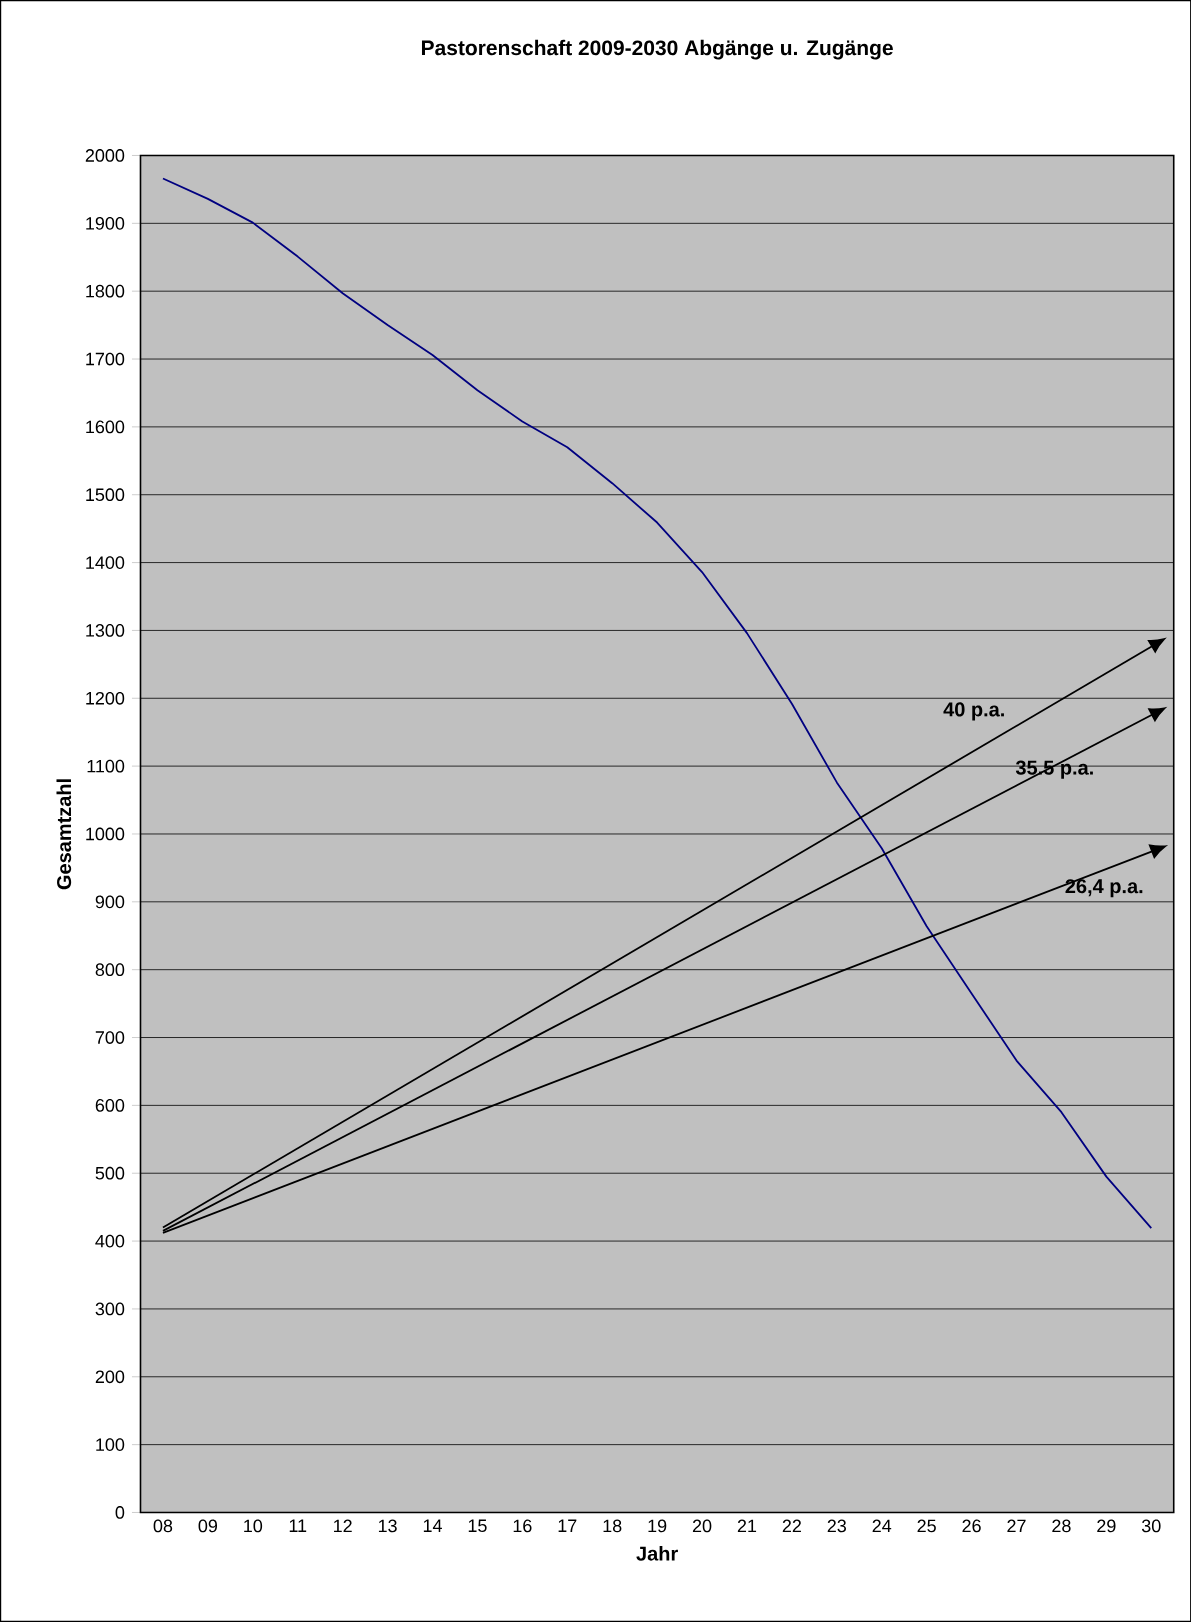  I want to click on x-tick-label: 19, so click(657, 1526).